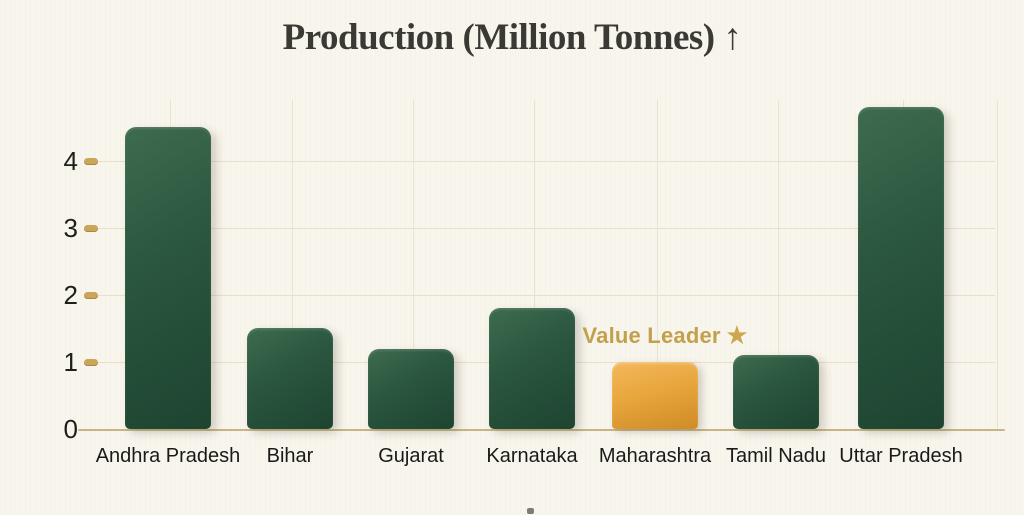 This screenshot has width=1024, height=515. Describe the element at coordinates (541, 430) in the screenshot. I see `x-axis-line` at that location.